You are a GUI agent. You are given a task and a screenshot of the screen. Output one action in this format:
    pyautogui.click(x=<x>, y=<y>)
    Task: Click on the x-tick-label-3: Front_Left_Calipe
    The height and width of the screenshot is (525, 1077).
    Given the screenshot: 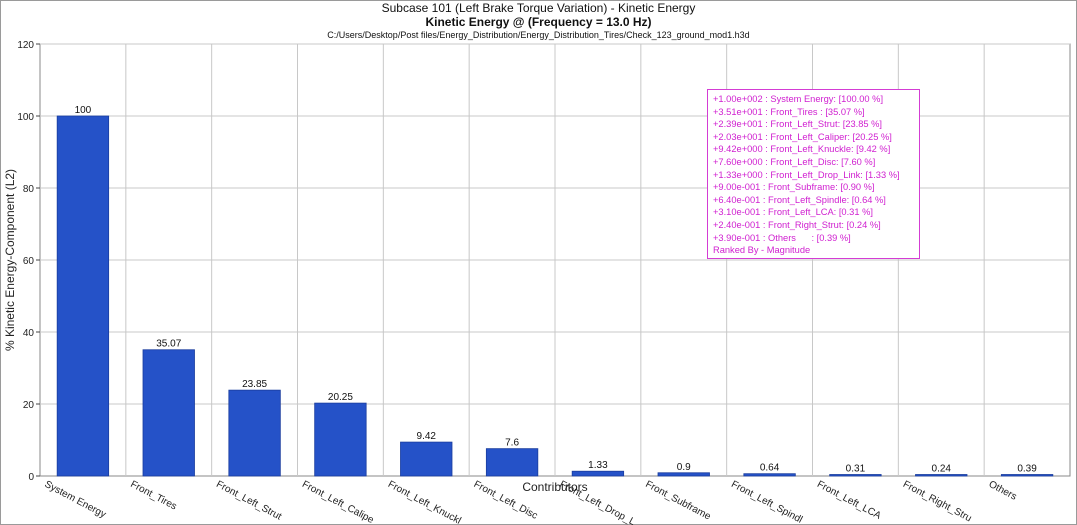 What is the action you would take?
    pyautogui.click(x=338, y=502)
    